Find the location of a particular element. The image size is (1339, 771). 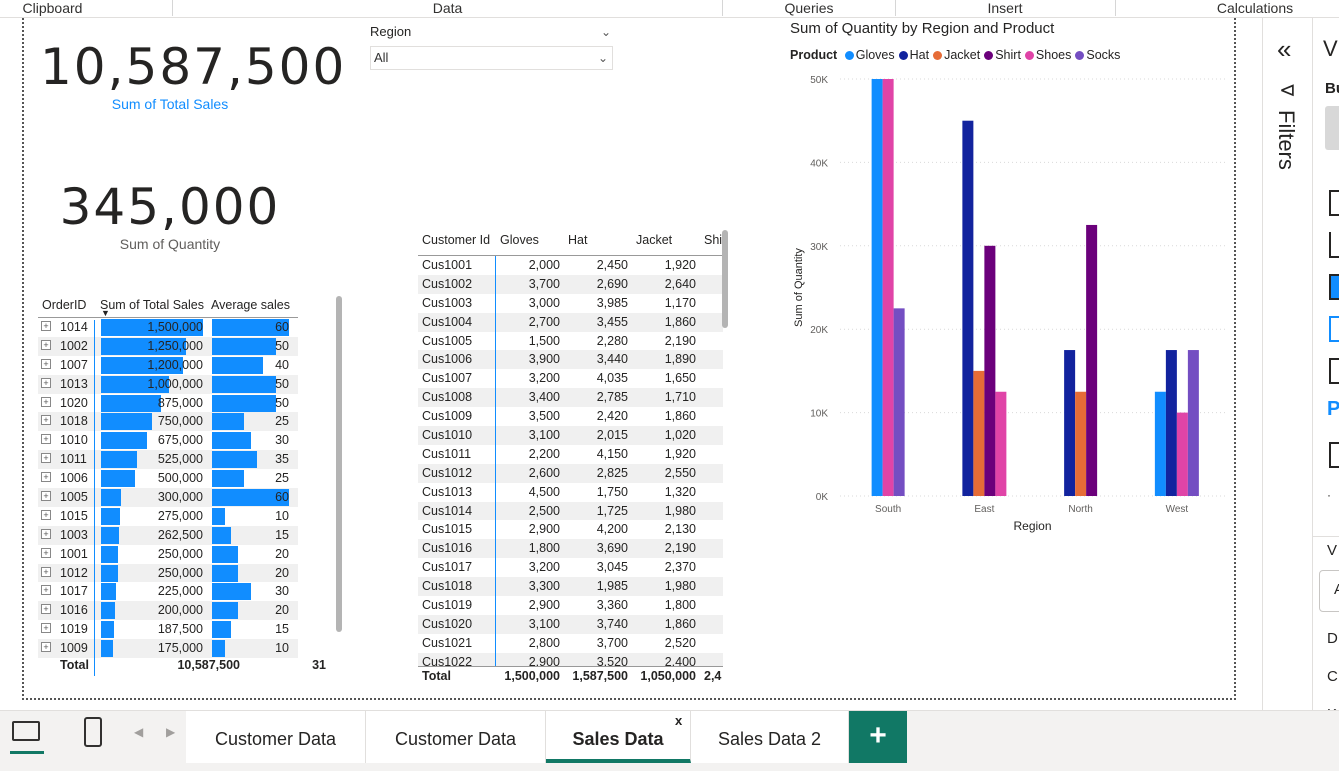

table-row: +1018 750,000 25 is located at coordinates (168, 422).